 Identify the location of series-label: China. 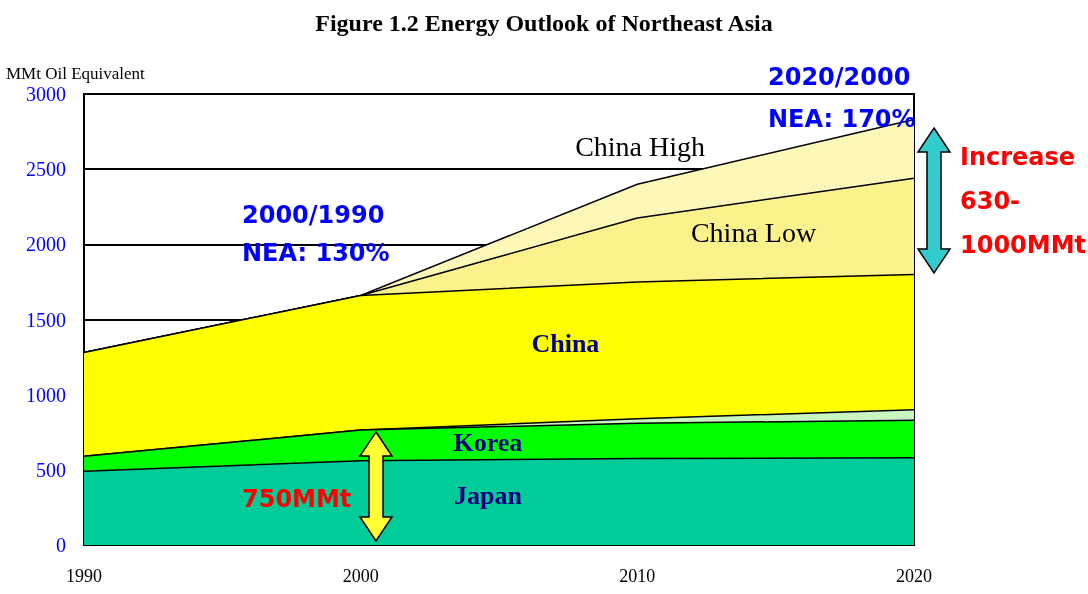
(565, 344).